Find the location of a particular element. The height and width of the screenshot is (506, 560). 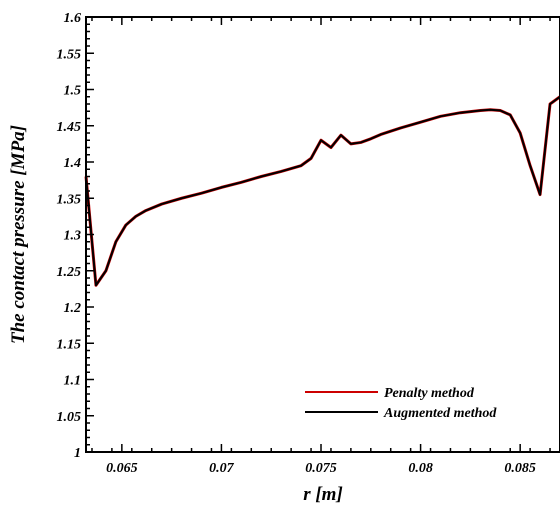

x-tick-label: 0.065 is located at coordinates (122, 468).